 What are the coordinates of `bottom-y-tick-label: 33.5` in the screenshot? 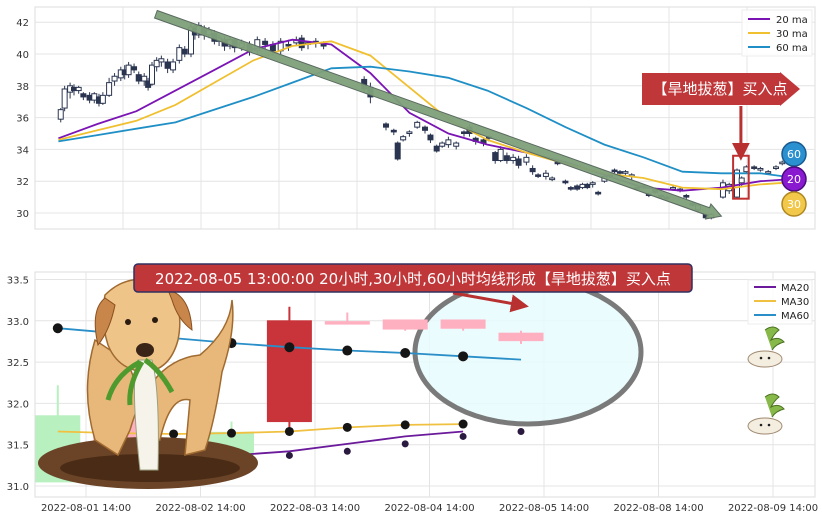 It's located at (18, 281).